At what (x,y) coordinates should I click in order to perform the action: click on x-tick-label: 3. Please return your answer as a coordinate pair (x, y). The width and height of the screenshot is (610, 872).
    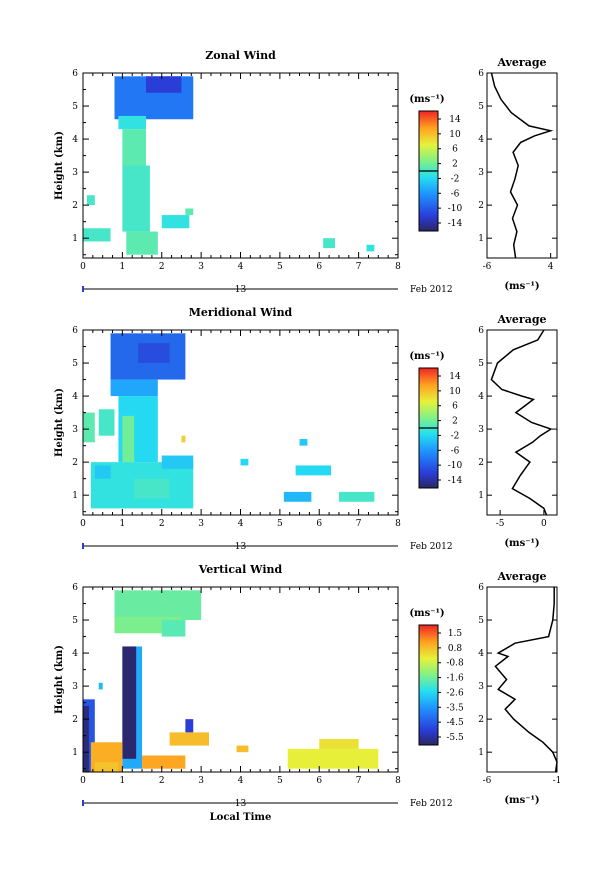
    Looking at the image, I should click on (201, 524).